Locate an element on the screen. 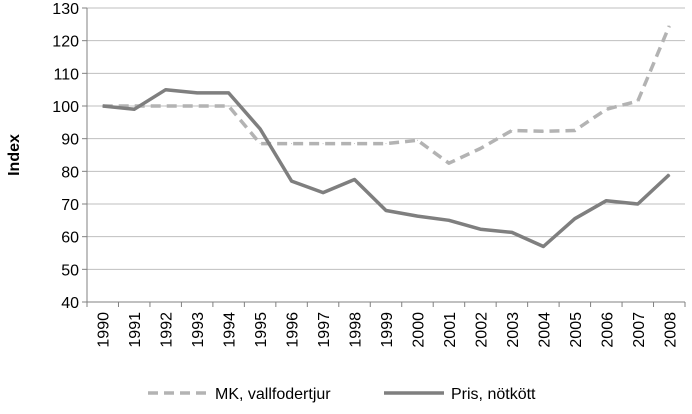 The image size is (692, 414). x-tick-label: 1999 is located at coordinates (387, 330).